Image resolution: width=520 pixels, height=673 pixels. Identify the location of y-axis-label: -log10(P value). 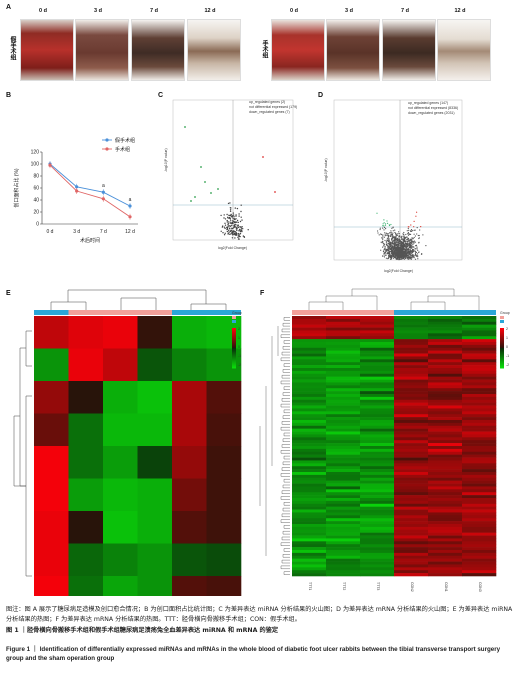
(326, 170).